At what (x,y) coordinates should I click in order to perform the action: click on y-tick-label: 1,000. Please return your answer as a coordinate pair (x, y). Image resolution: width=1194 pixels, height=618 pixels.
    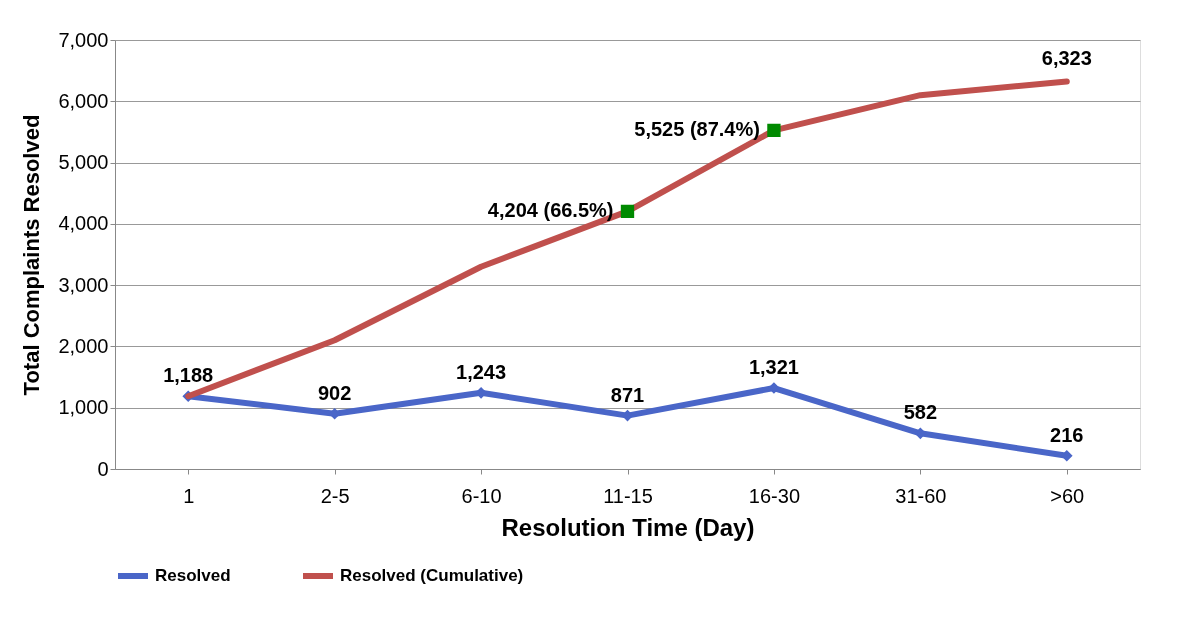
    Looking at the image, I should click on (83, 407).